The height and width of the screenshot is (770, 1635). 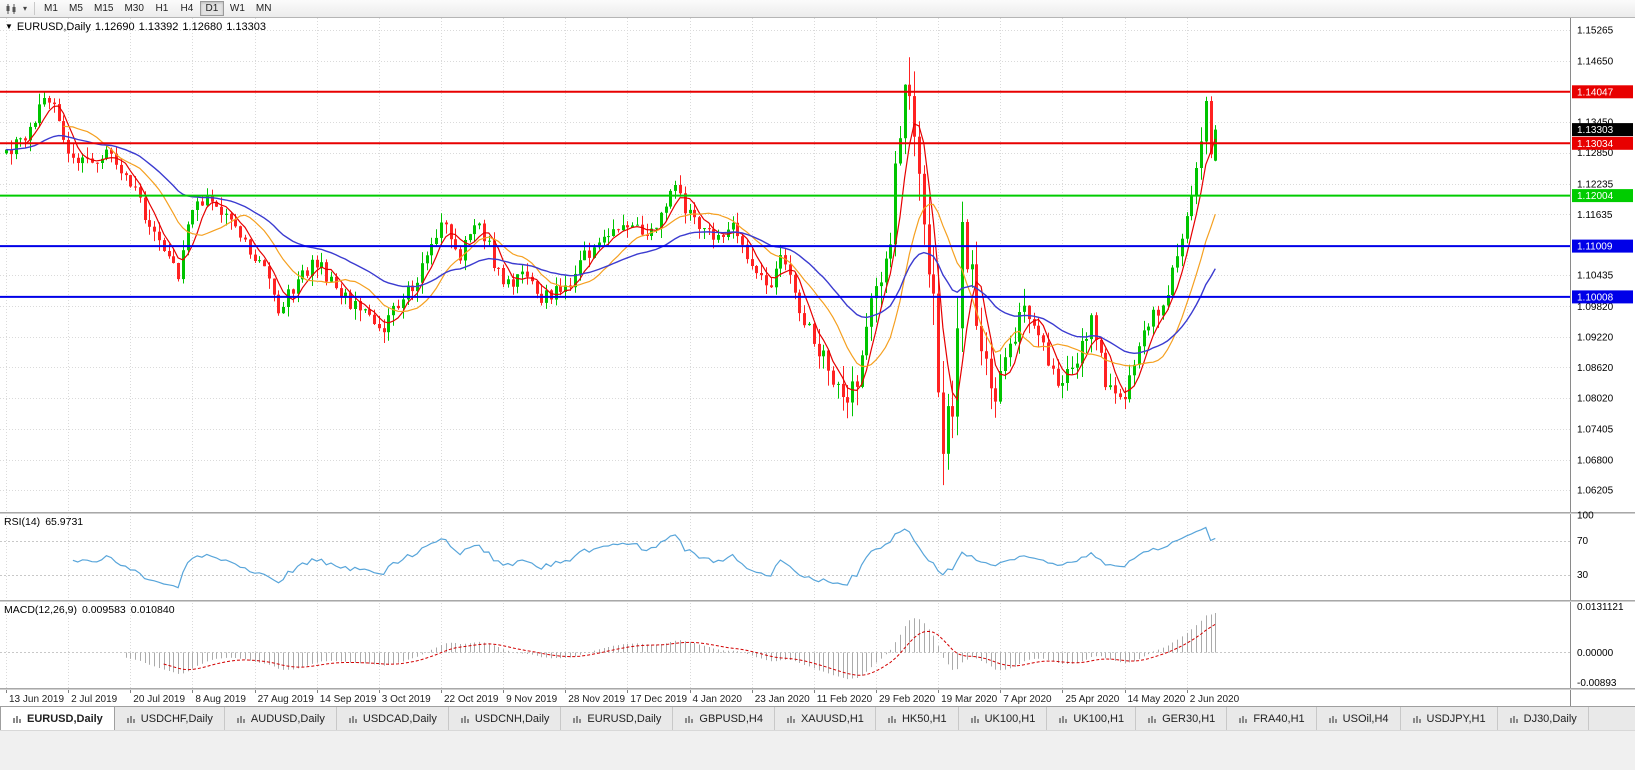 I want to click on chart-tab-eurusd-daily-0: EURUSD,Daily, so click(x=57, y=718).